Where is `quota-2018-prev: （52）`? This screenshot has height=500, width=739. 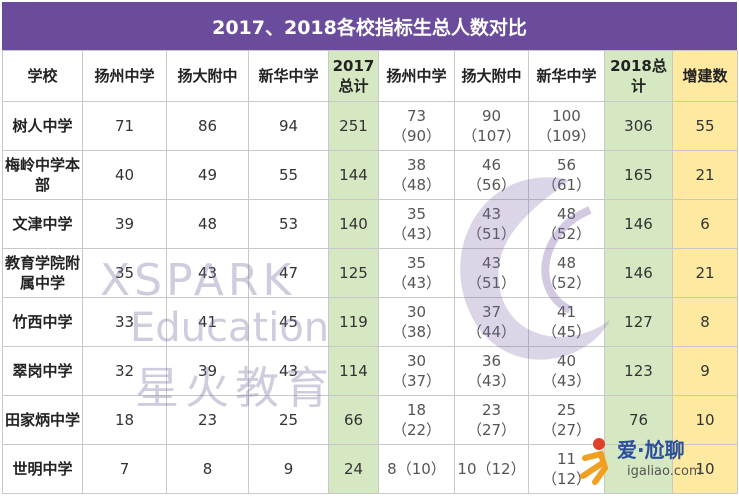 quota-2018-prev: （52） is located at coordinates (566, 234).